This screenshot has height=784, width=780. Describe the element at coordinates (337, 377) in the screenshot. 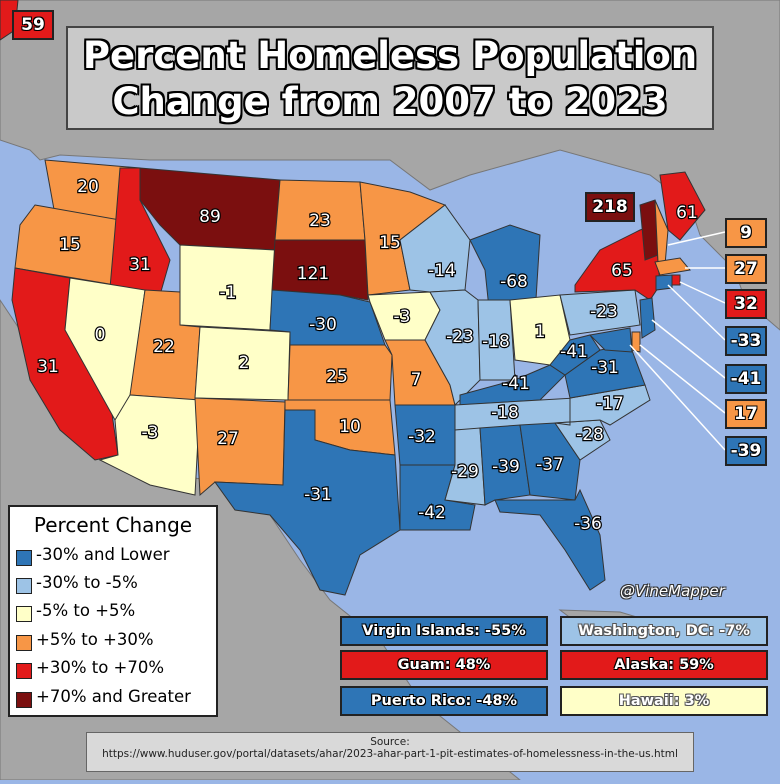

I see `state-label-ks: 25` at that location.